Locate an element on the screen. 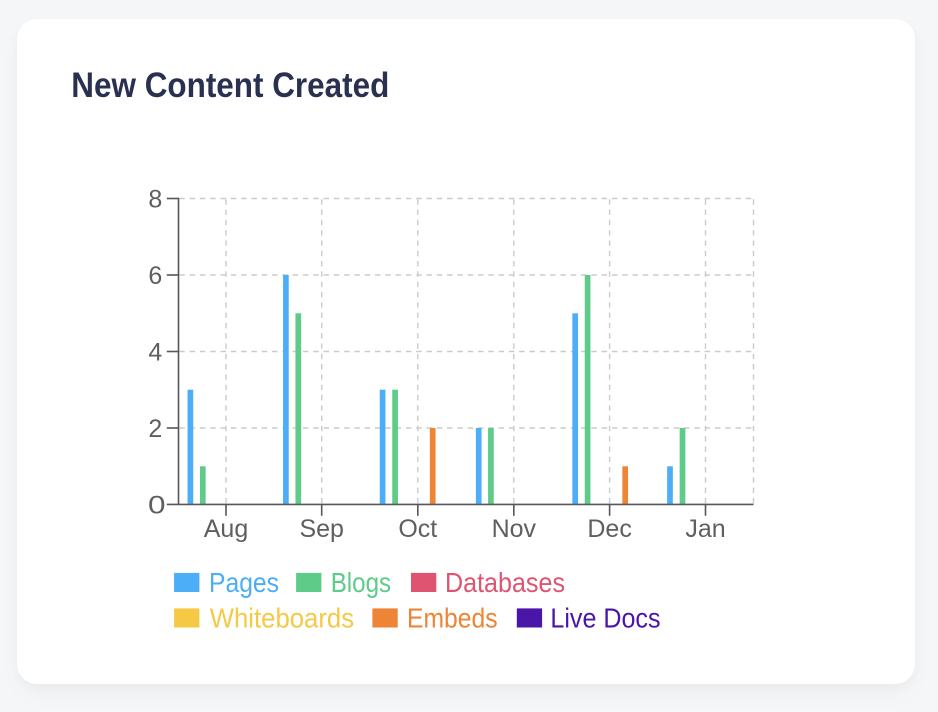 This screenshot has width=938, height=712. svg-text: 6 is located at coordinates (155, 276).